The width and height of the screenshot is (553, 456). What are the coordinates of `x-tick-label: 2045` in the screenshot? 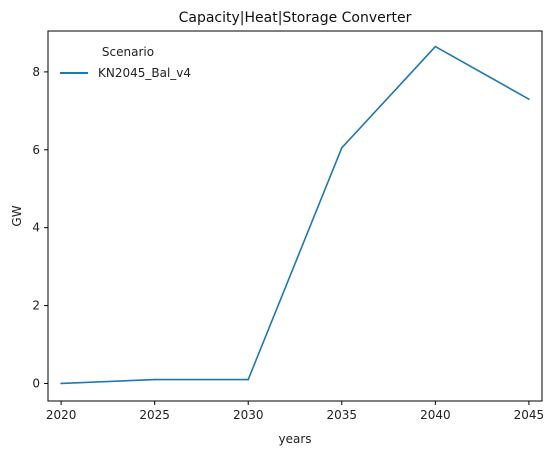 It's located at (529, 415).